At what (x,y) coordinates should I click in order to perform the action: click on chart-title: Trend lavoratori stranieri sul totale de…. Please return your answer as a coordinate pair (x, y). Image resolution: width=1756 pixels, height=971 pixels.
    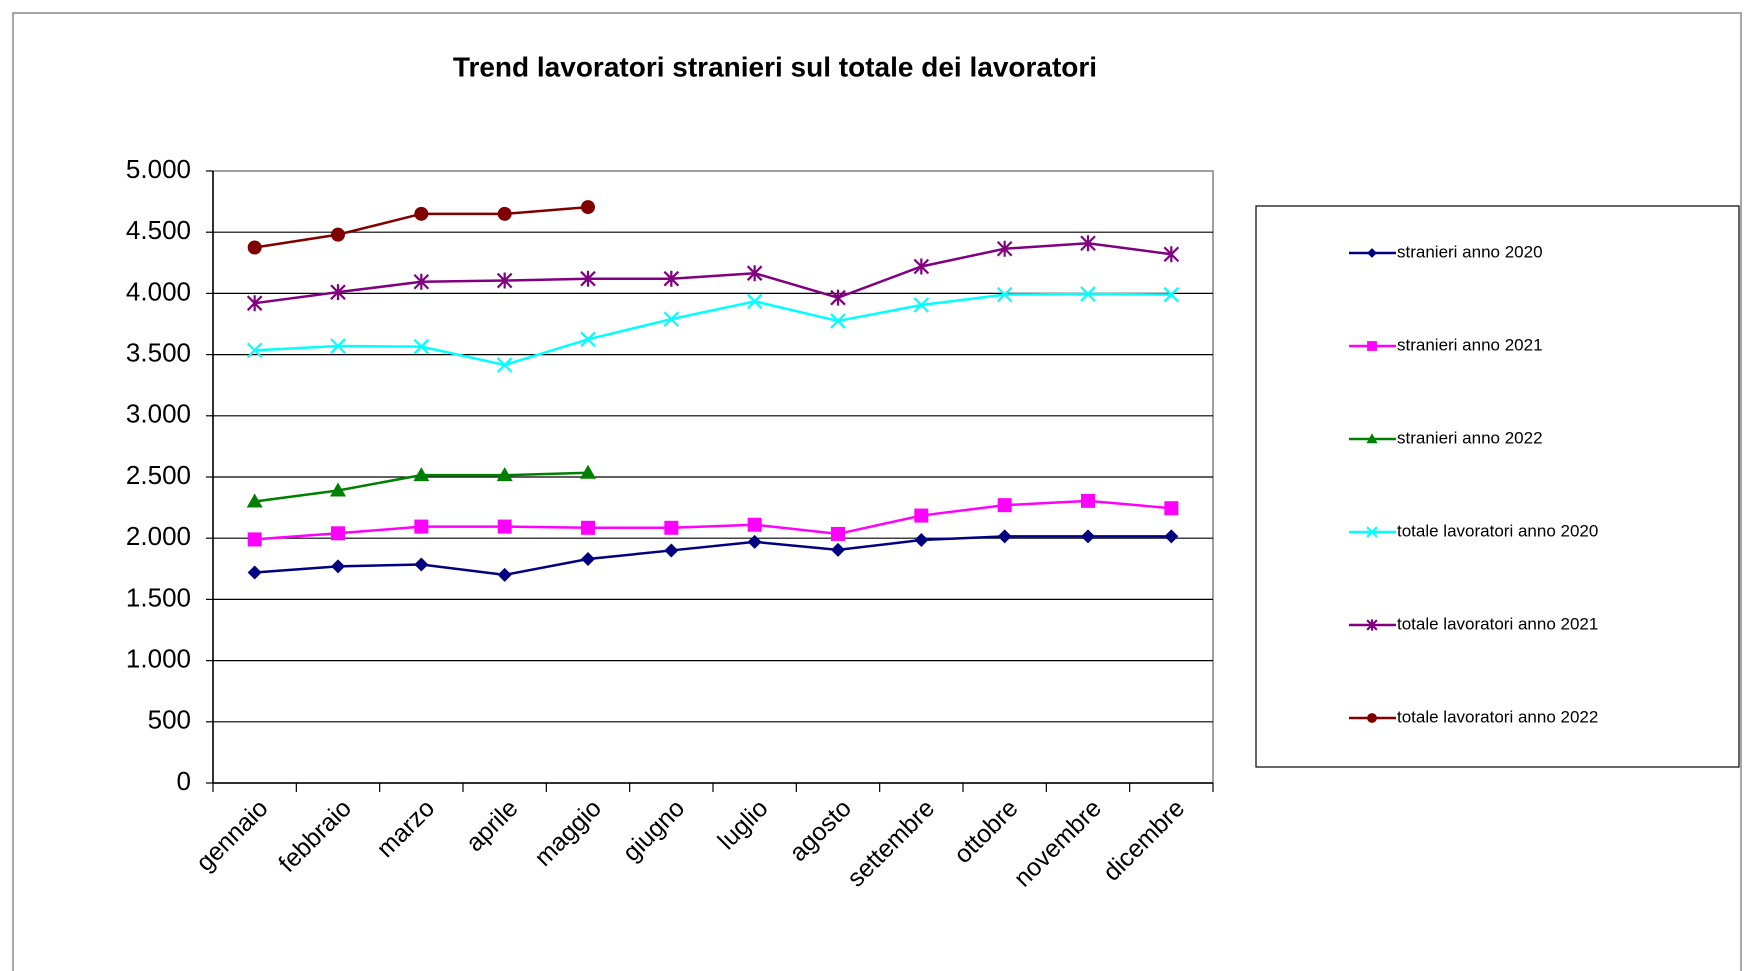
    Looking at the image, I should click on (775, 66).